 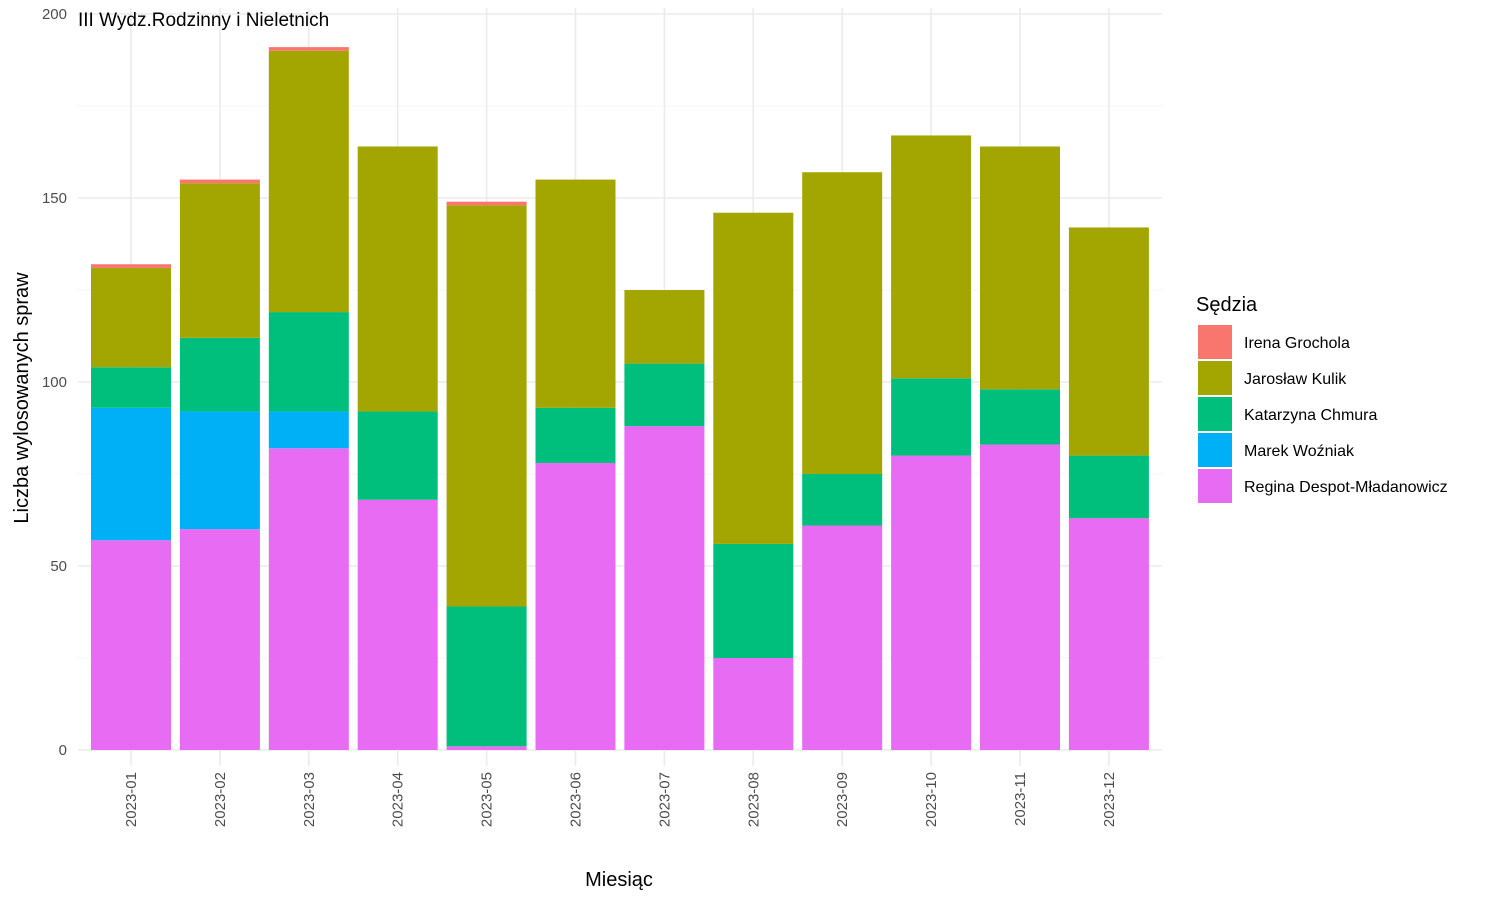 What do you see at coordinates (131, 799) in the screenshot?
I see `x-tick-label: 2023-01` at bounding box center [131, 799].